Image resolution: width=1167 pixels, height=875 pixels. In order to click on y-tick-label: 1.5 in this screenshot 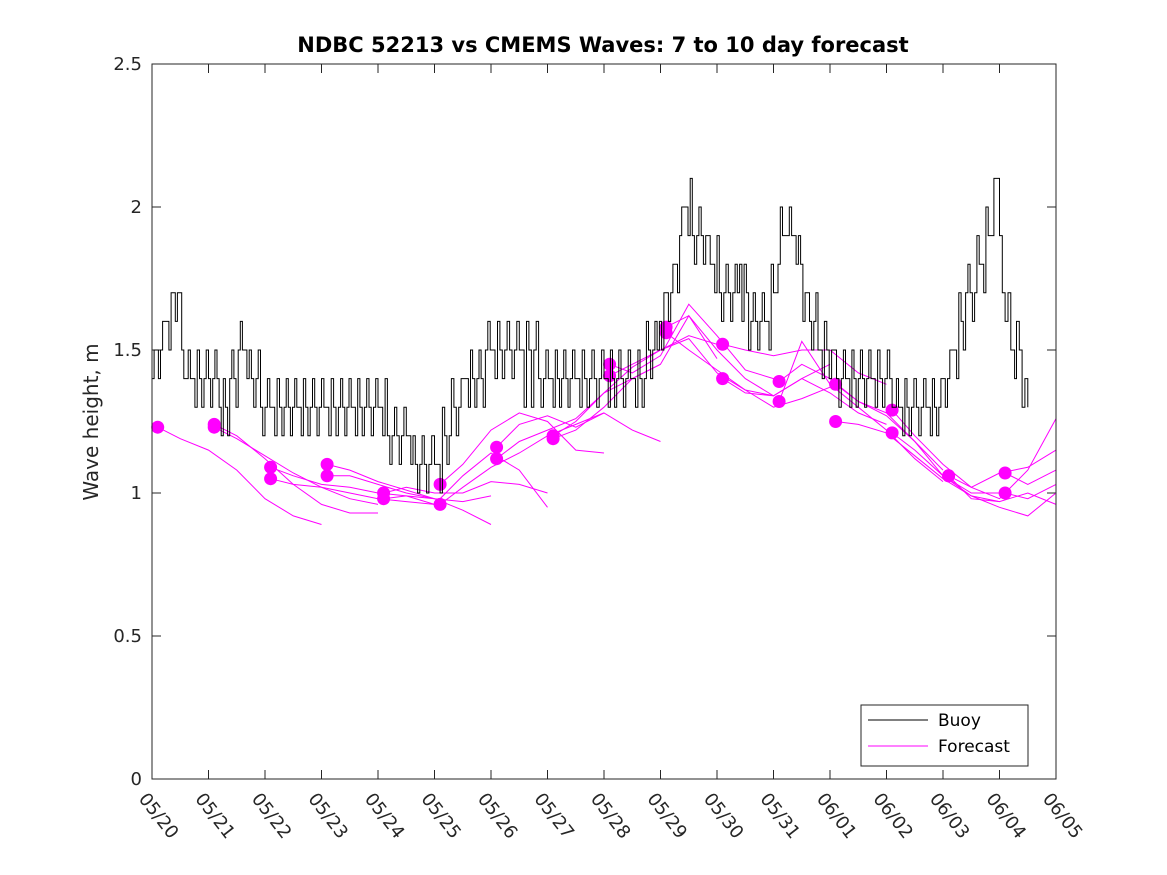, I will do `click(127, 350)`.